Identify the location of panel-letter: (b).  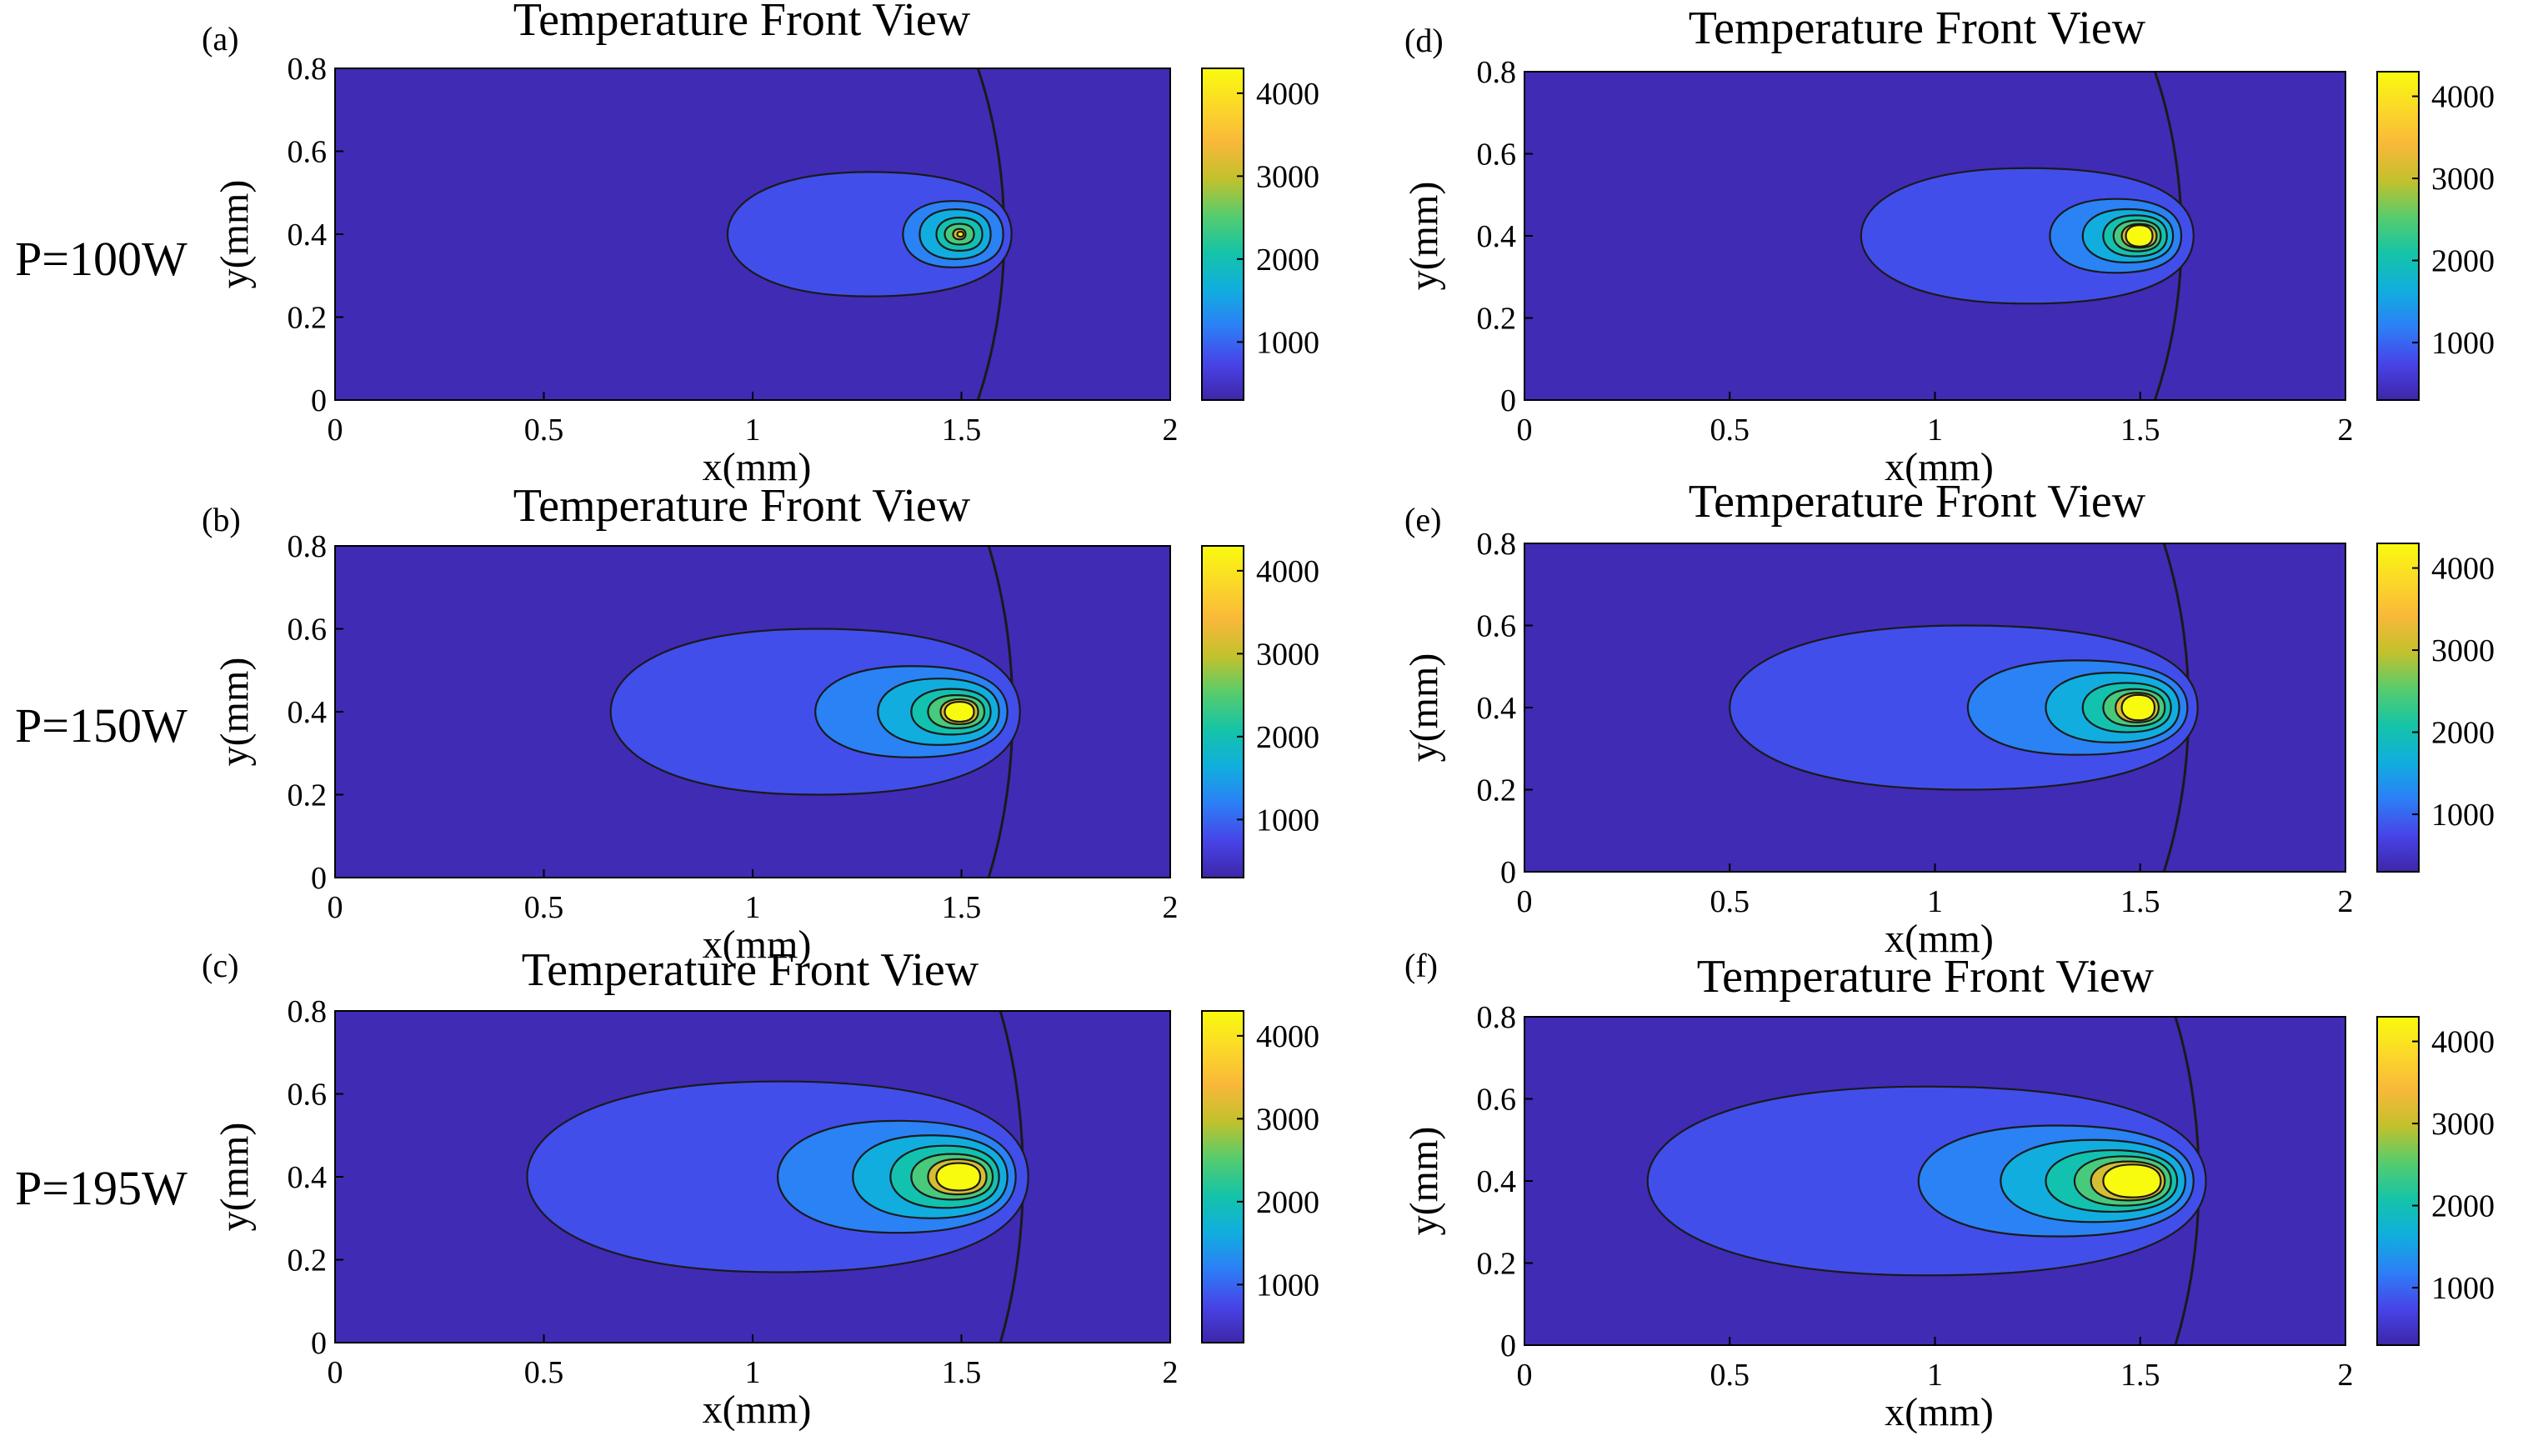
(221, 519).